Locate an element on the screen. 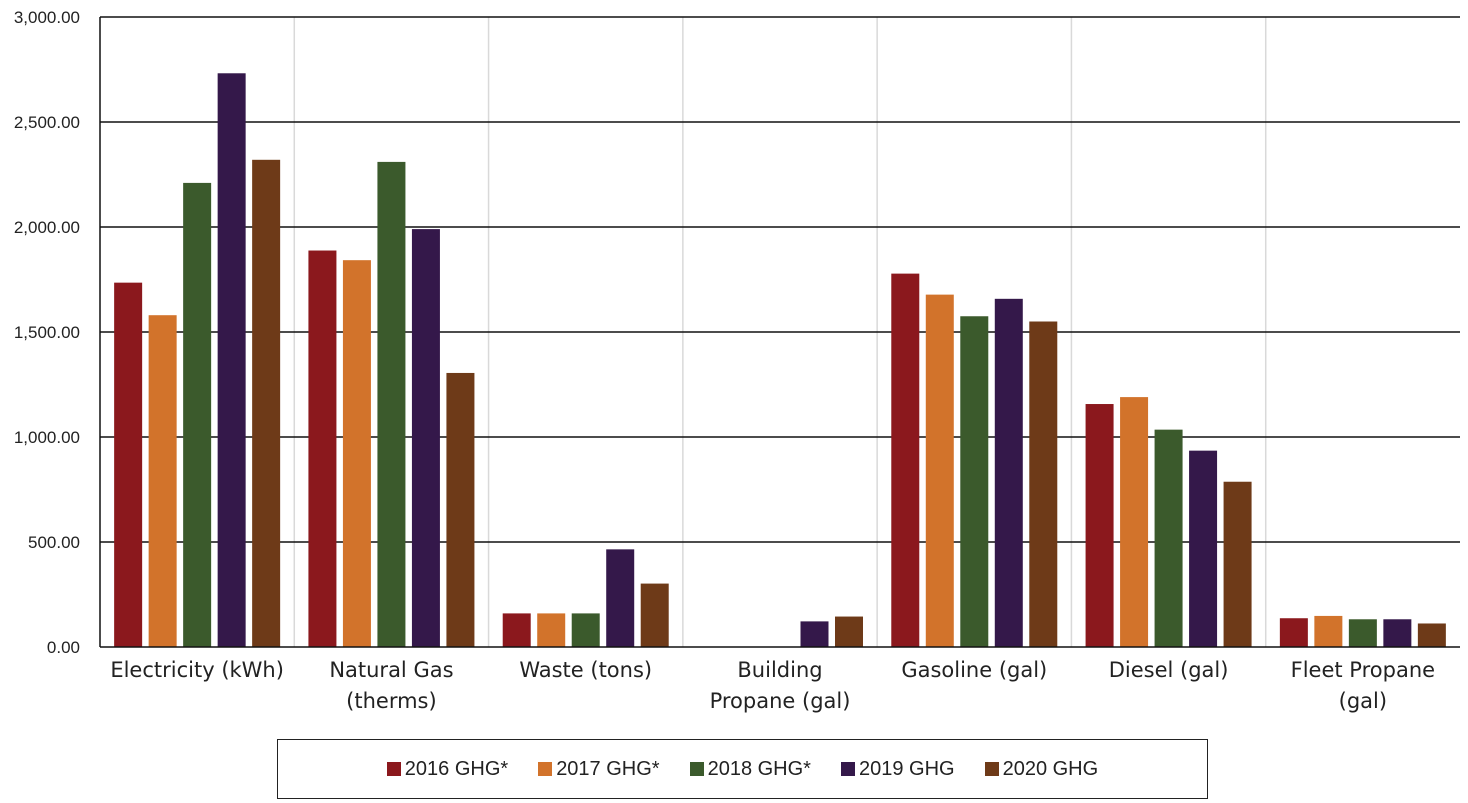 Image resolution: width=1468 pixels, height=803 pixels. category-label: Waste (tons) is located at coordinates (585, 670).